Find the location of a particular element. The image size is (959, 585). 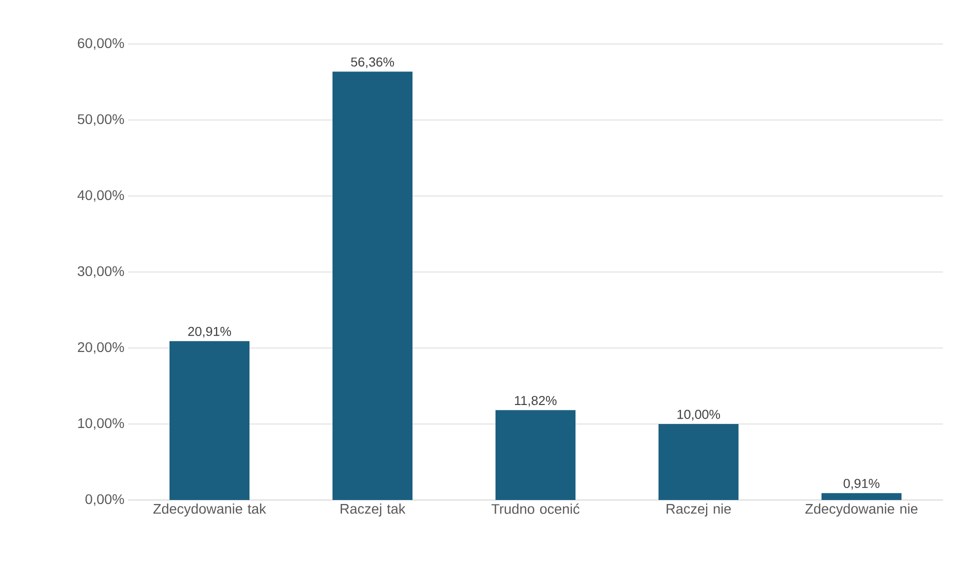

y-tick-label: 30,00% is located at coordinates (101, 272).